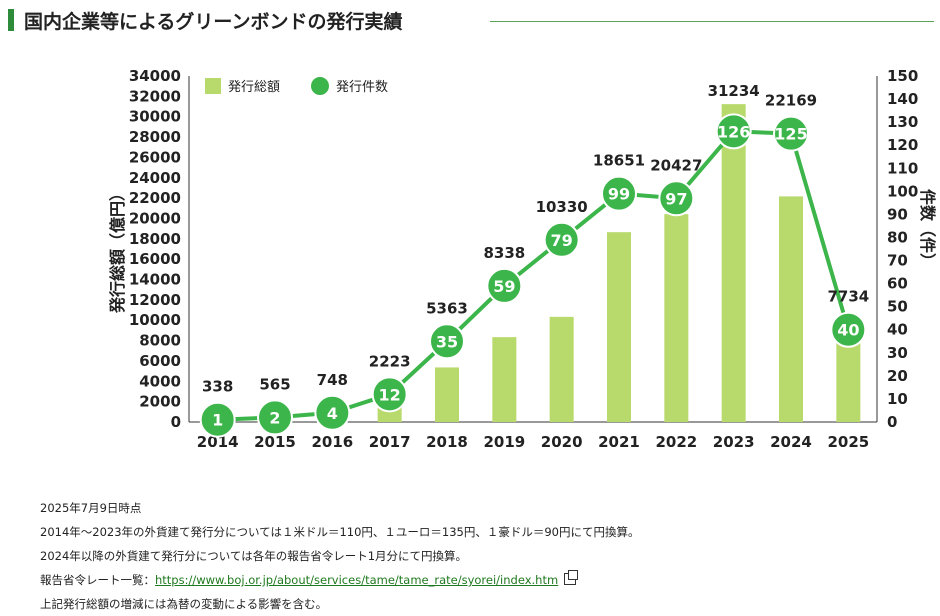  I want to click on y-tick-label: 4000, so click(160, 381).